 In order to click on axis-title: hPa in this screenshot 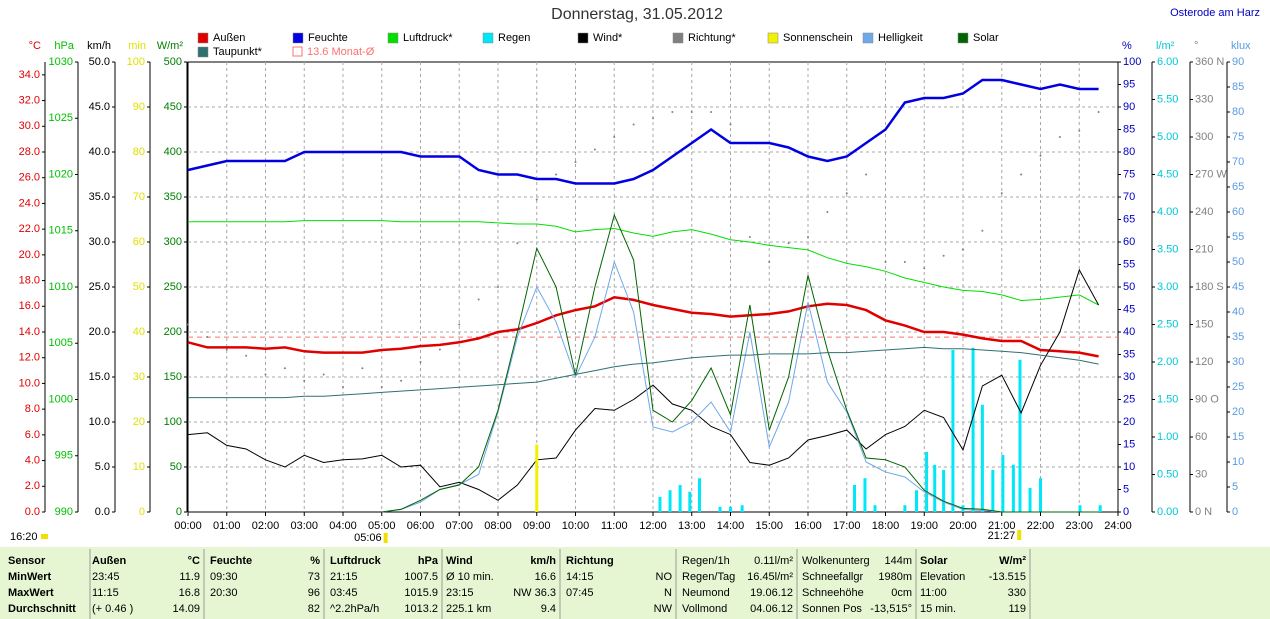, I will do `click(64, 46)`.